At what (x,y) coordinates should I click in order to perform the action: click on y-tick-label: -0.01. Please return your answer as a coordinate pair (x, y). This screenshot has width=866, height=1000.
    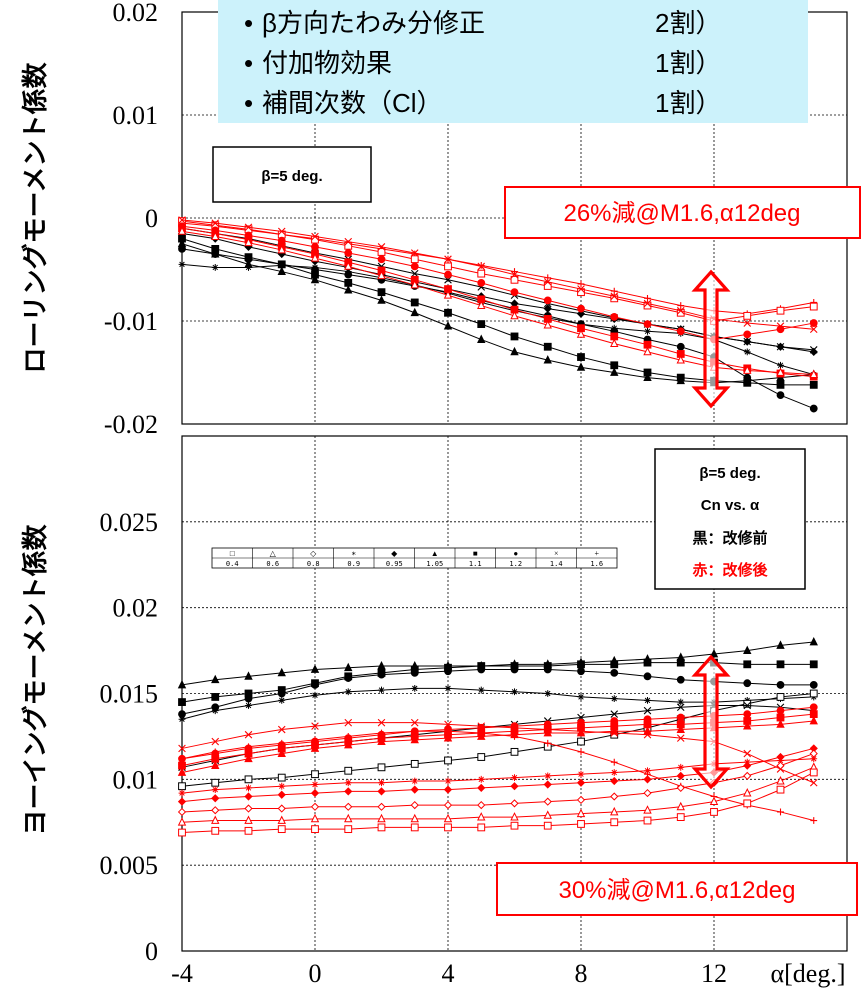
    Looking at the image, I should click on (131, 321).